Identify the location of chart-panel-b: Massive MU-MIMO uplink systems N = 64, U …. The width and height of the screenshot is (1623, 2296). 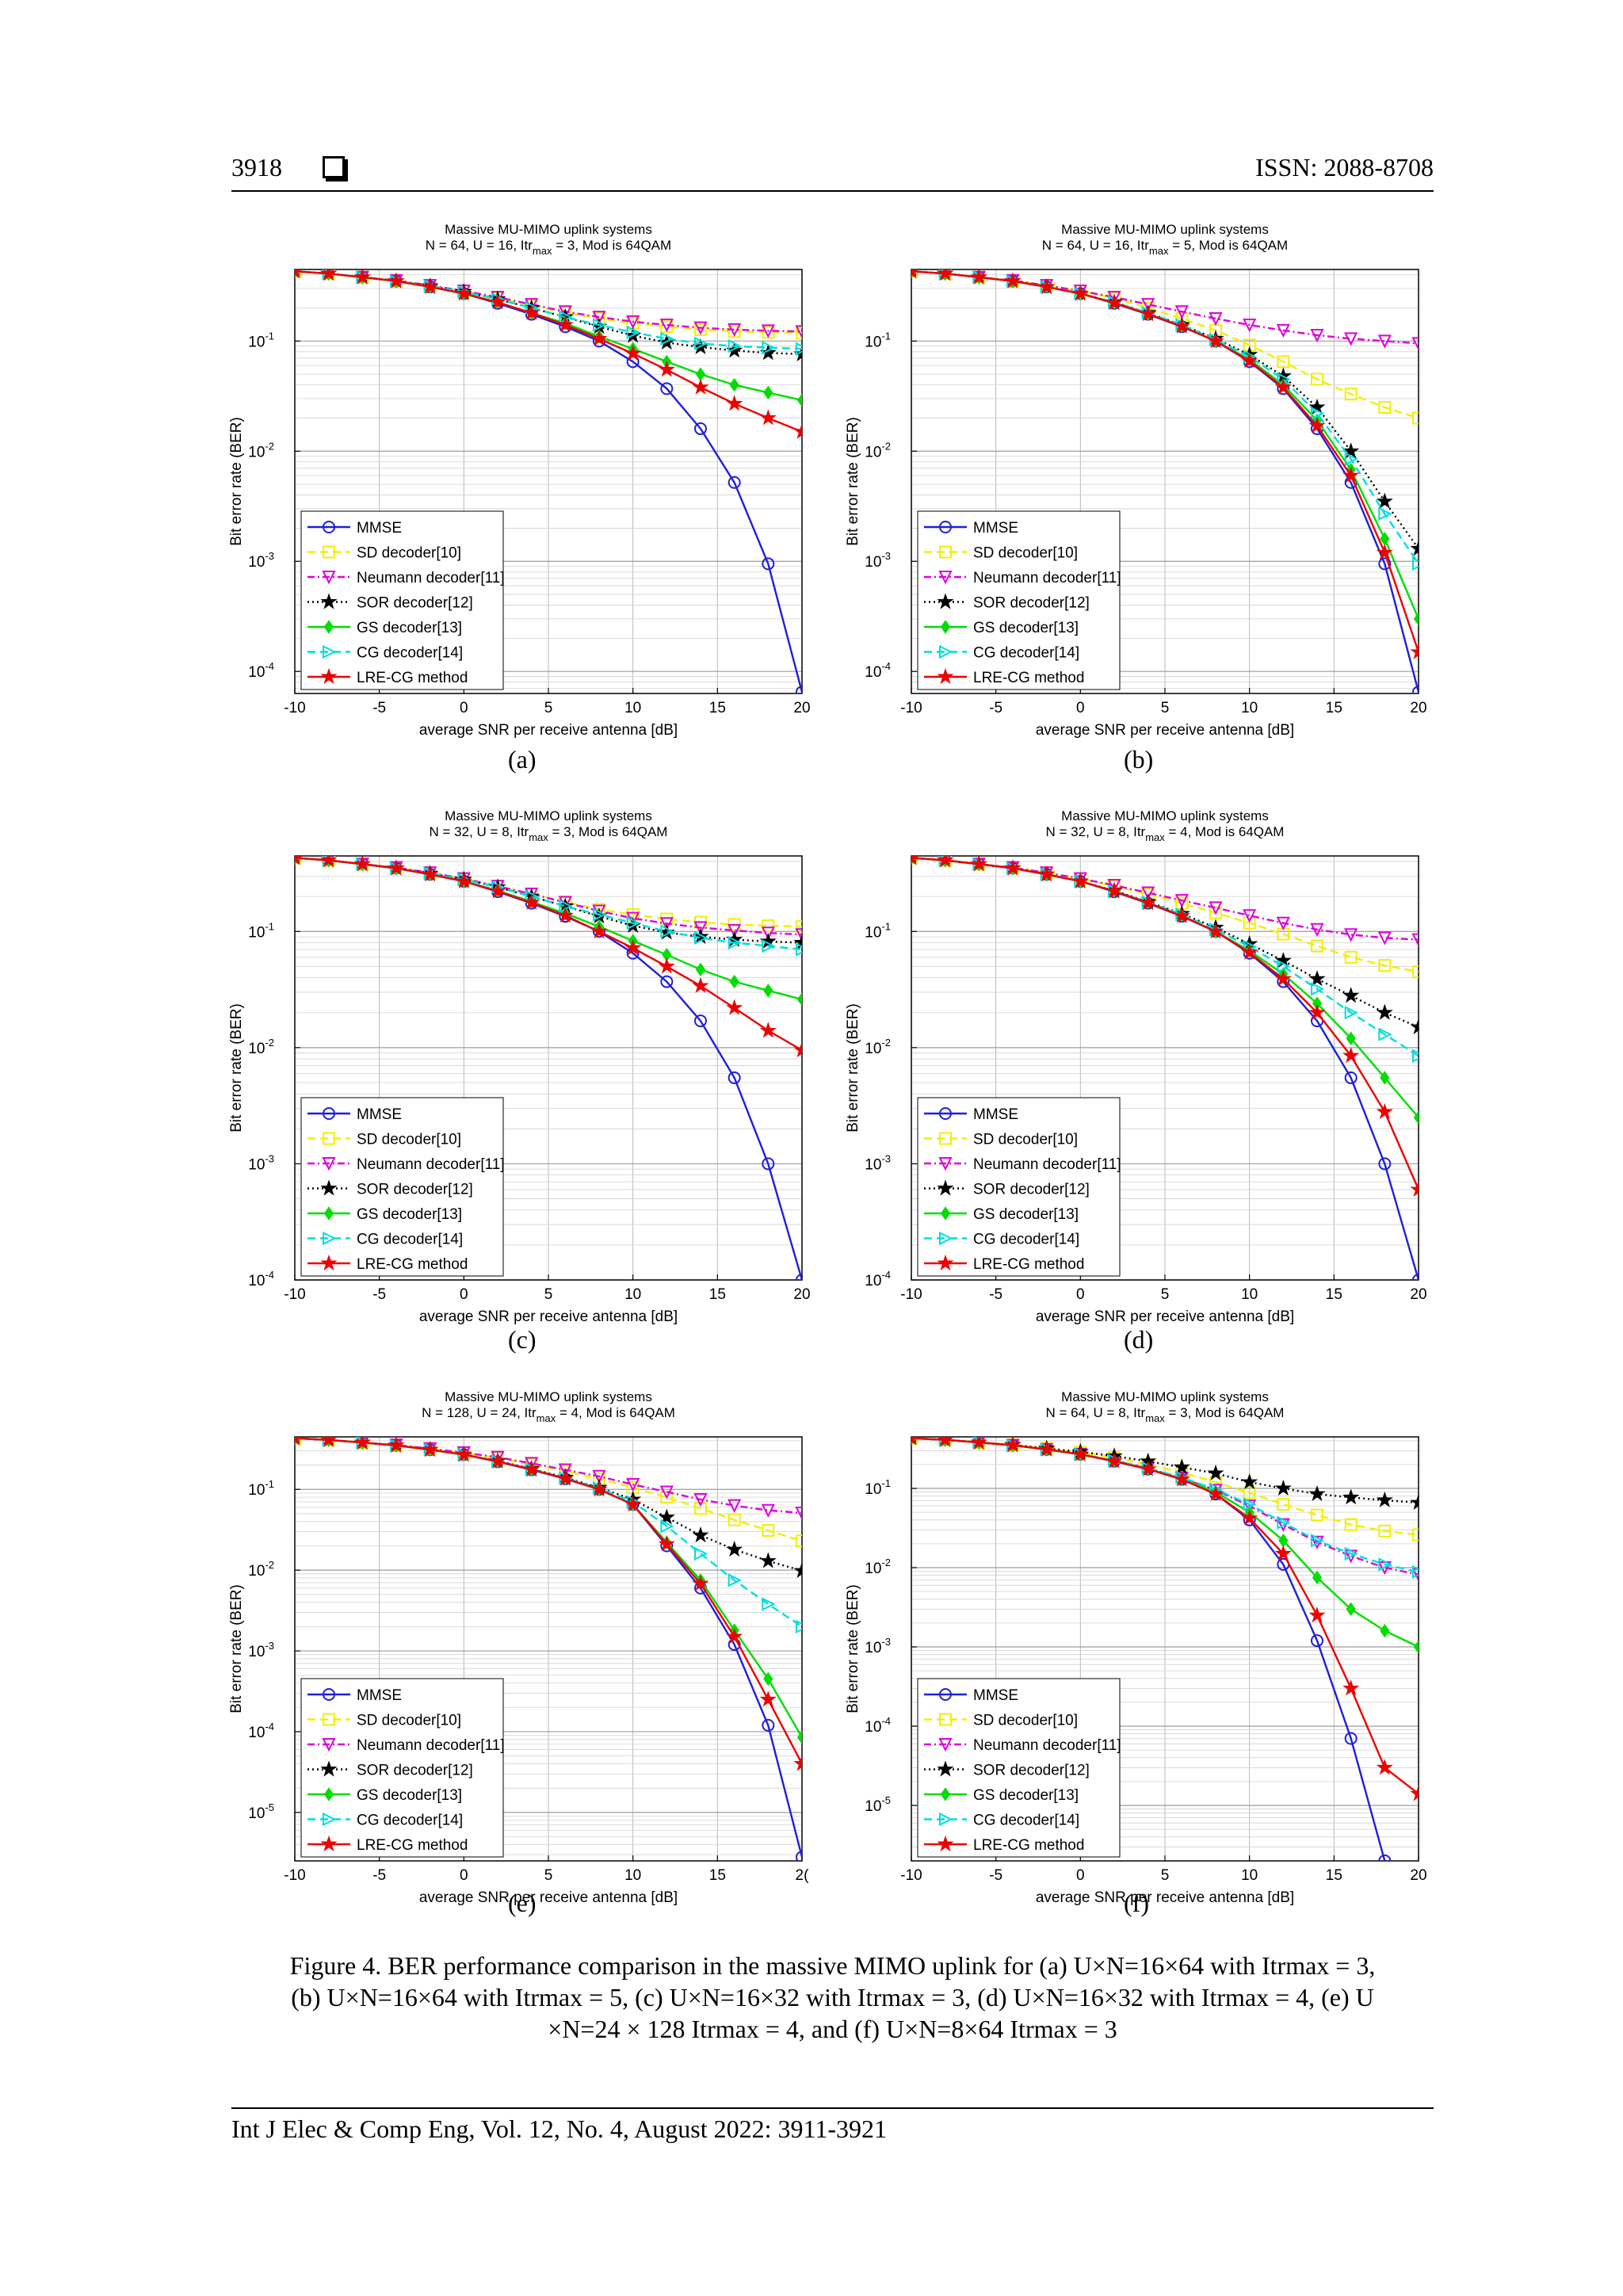
(1132, 503).